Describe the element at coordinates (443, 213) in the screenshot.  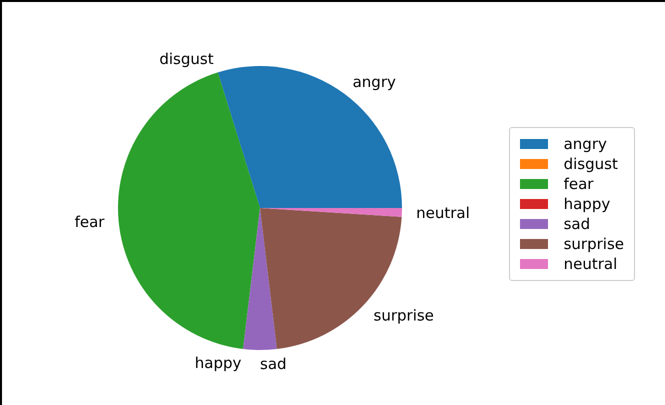
I see `slice-label: neutral` at that location.